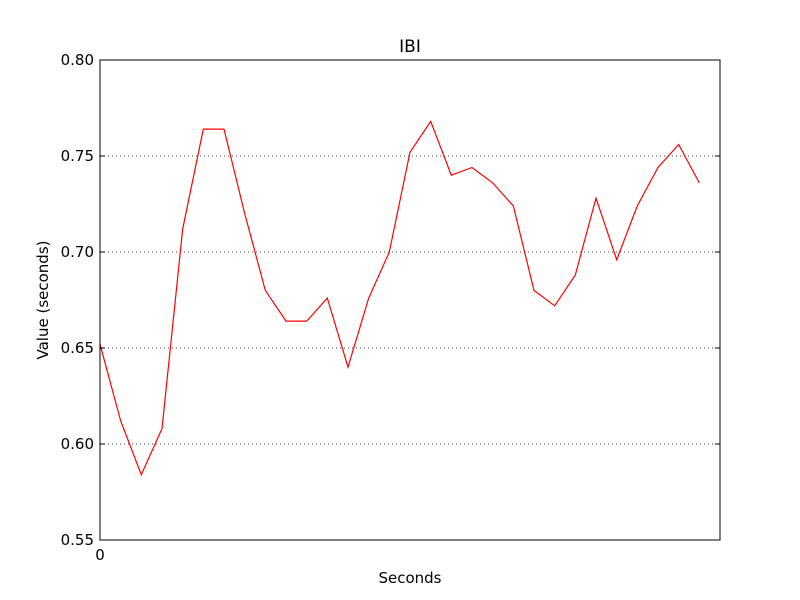  What do you see at coordinates (100, 555) in the screenshot?
I see `x-tick-label: 0` at bounding box center [100, 555].